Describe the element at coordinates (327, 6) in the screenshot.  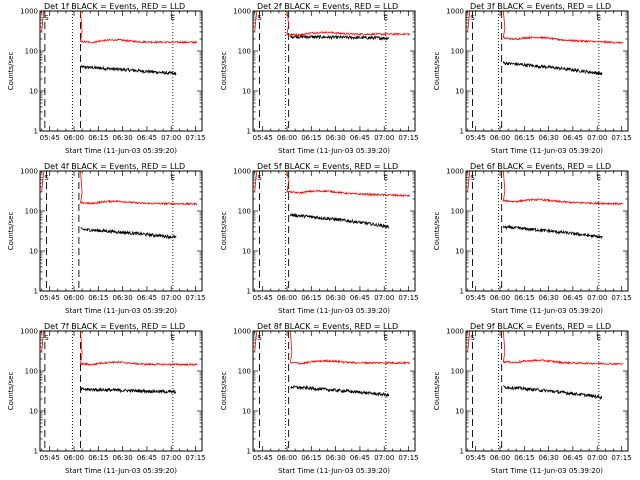
I see `panel-title: Det 2f BLACK = Events, RED = LLD` at that location.